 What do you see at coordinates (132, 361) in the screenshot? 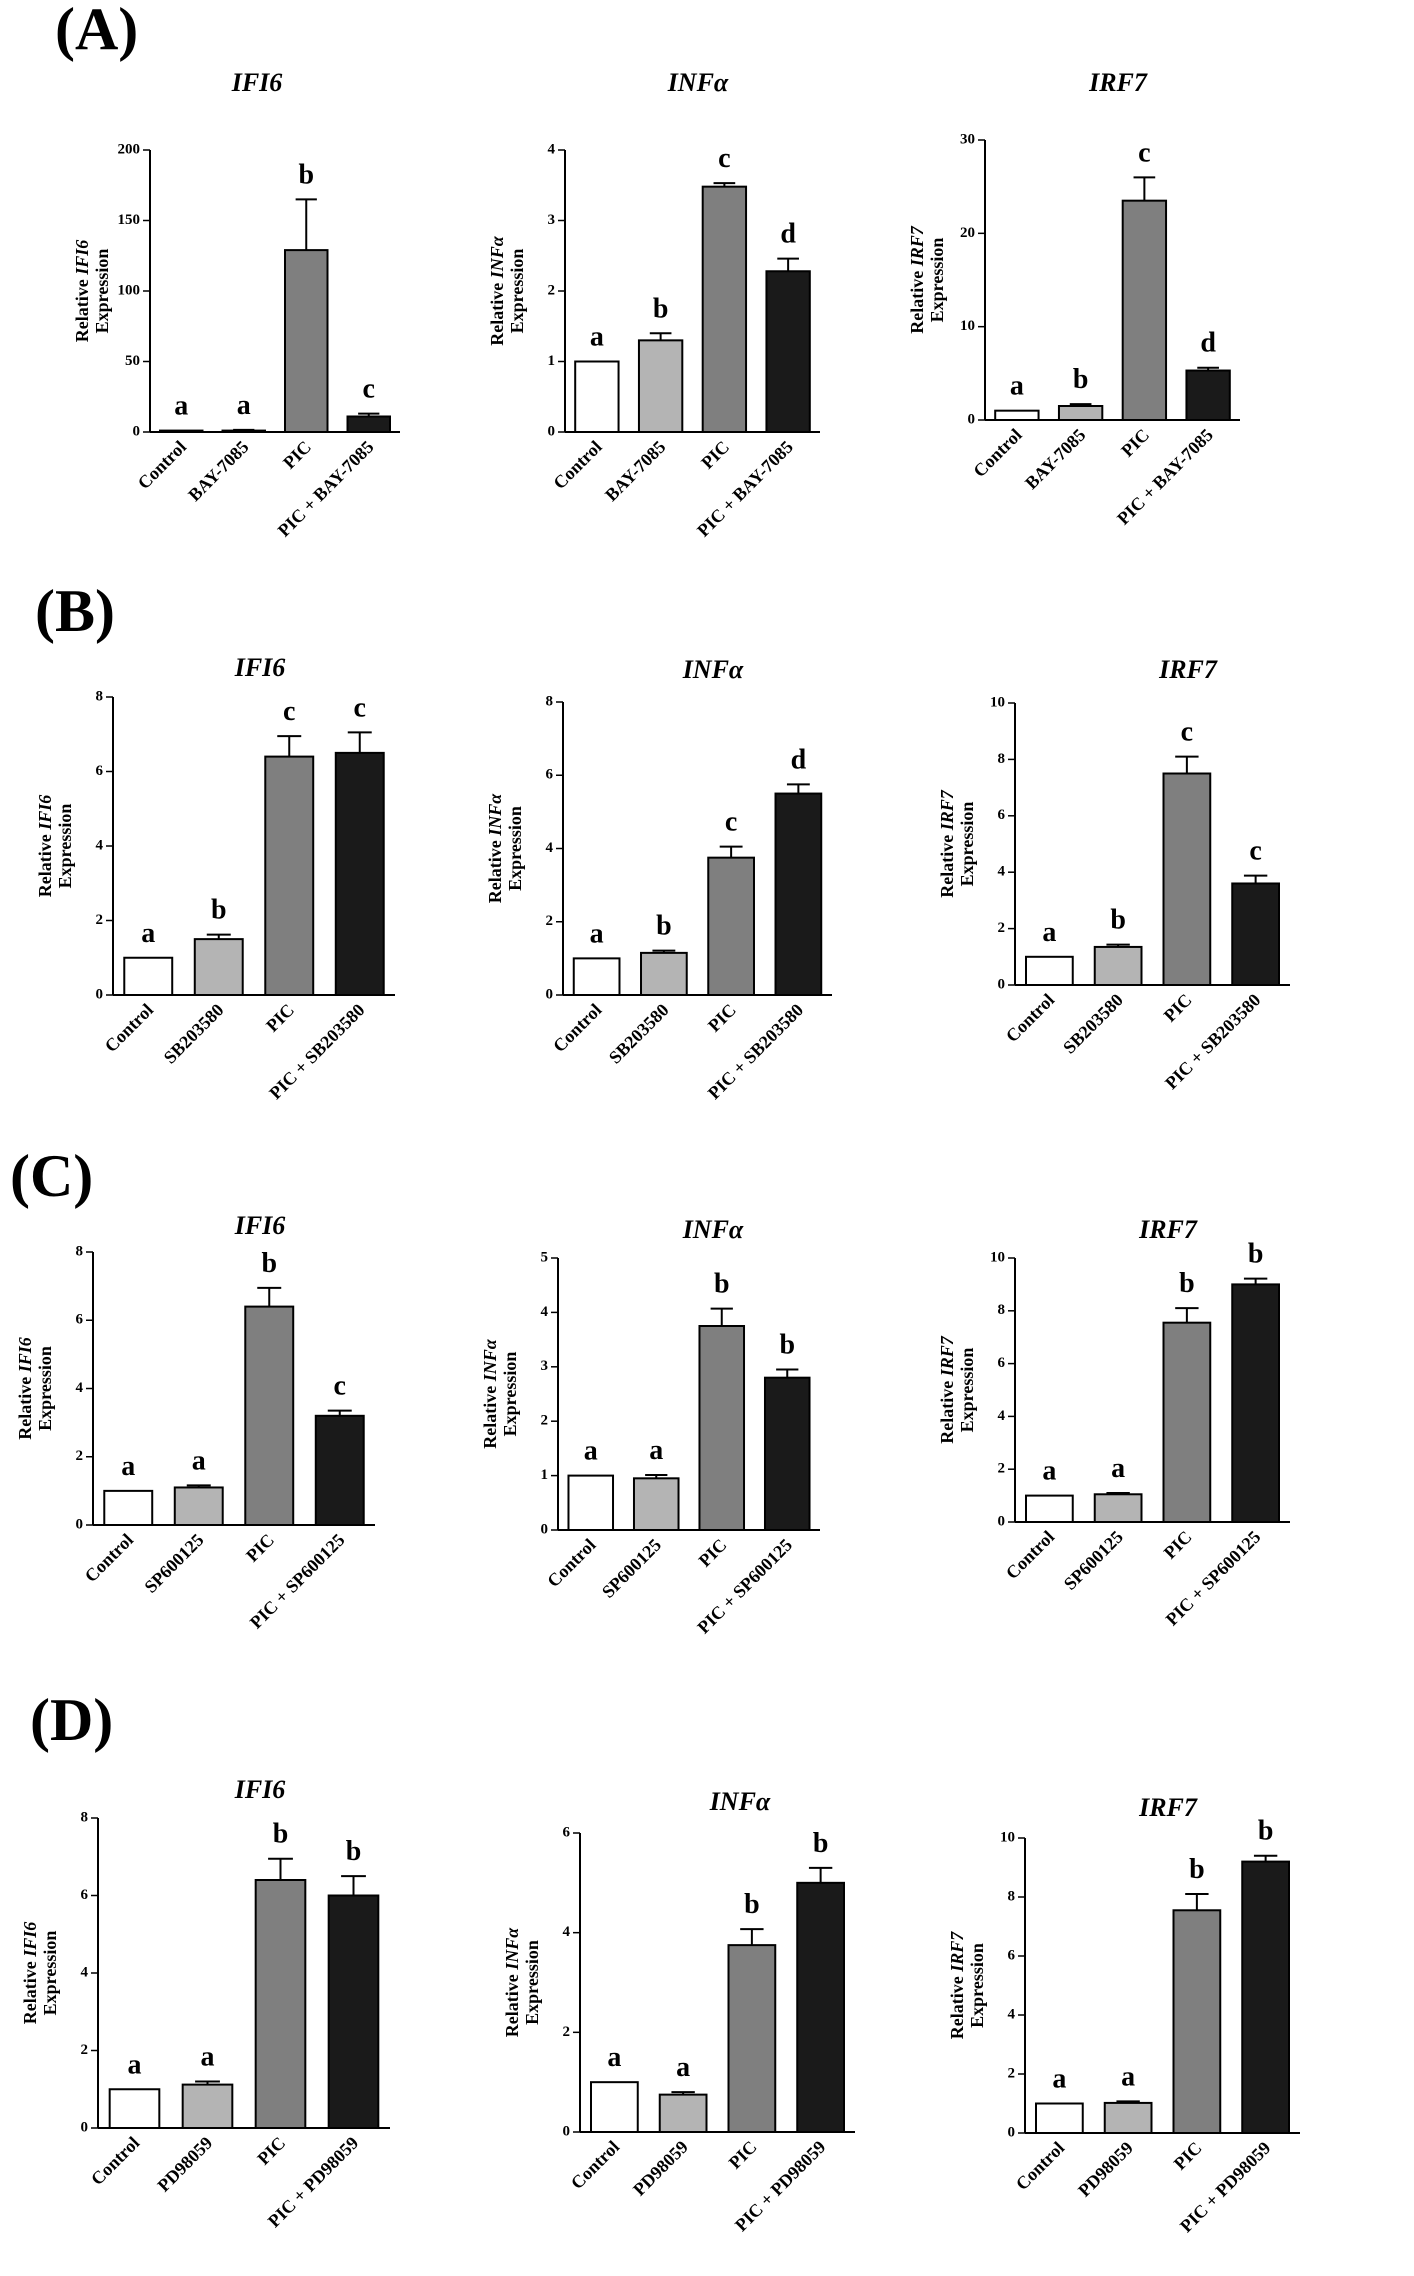
I see `y-tick-label: 50` at bounding box center [132, 361].